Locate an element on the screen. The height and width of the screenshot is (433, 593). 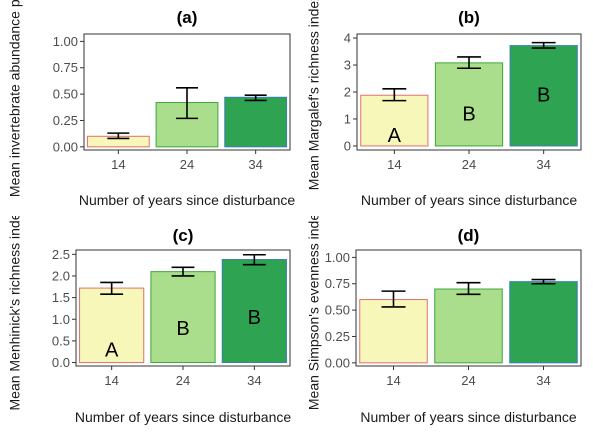
y-axis-label: Mean Menhinick's richness index is located at coordinates (15, 308).